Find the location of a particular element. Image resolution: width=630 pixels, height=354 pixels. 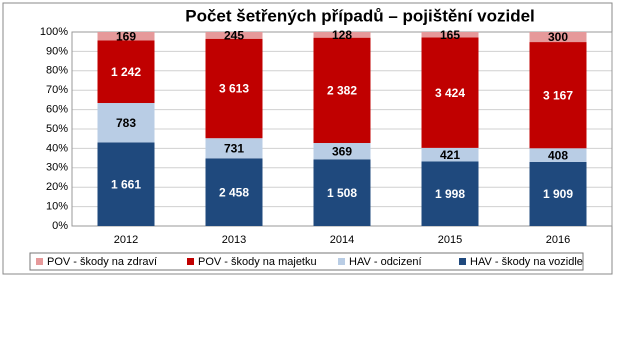

data-label: 1 508 is located at coordinates (342, 193).